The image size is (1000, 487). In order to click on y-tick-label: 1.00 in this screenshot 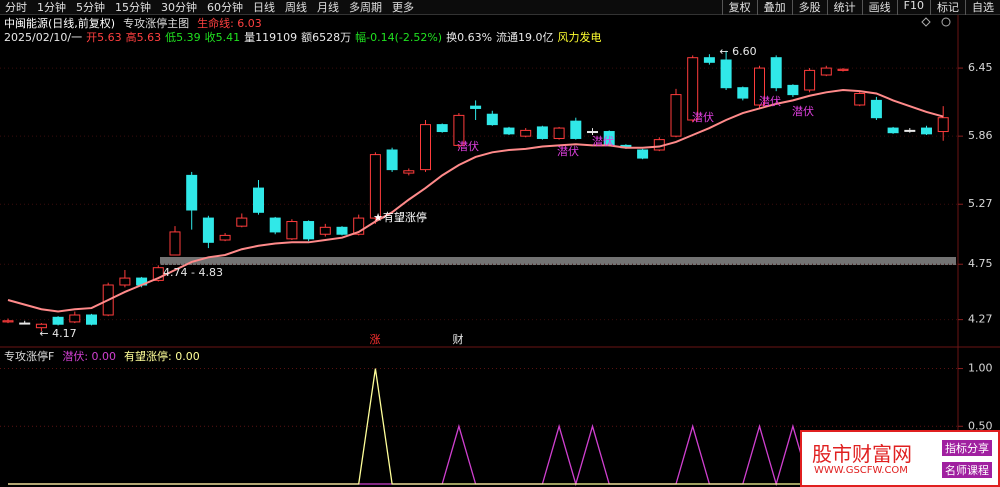, I will do `click(980, 368)`.